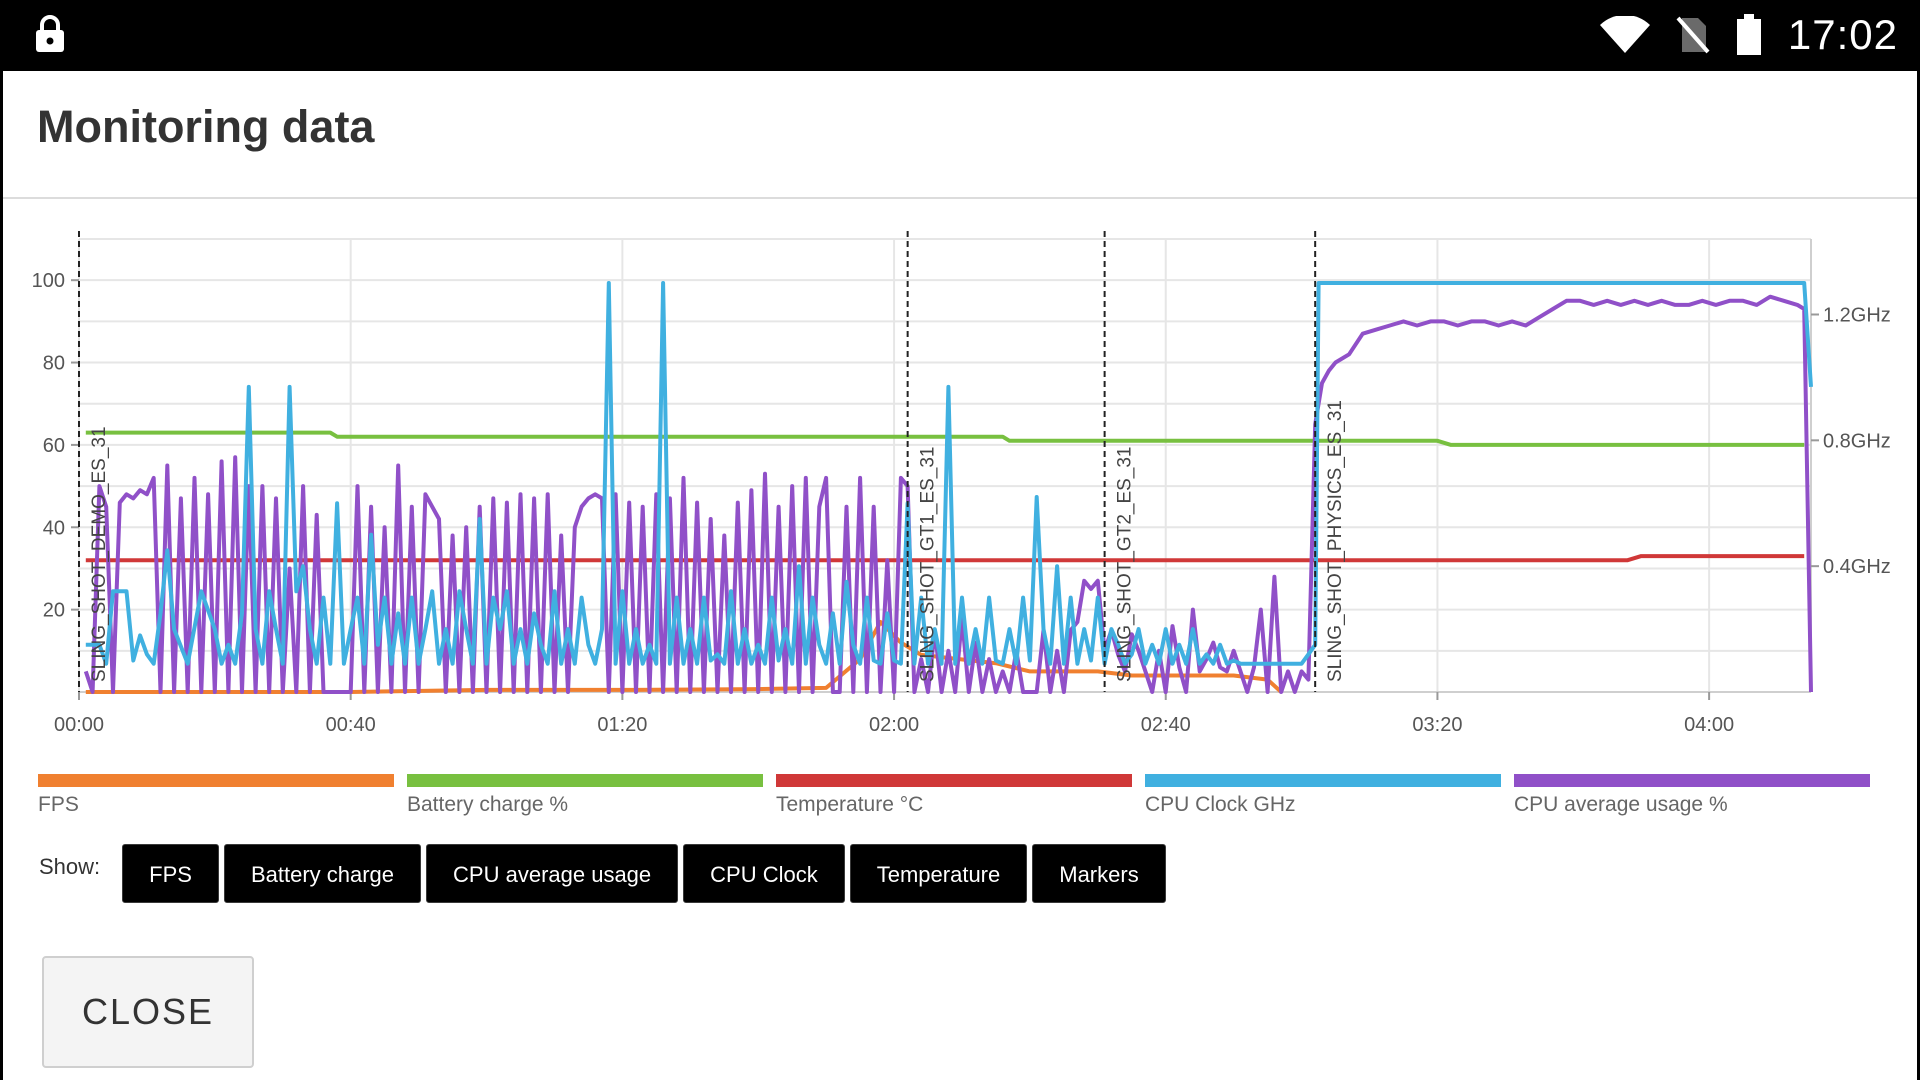 The image size is (1920, 1080). What do you see at coordinates (351, 725) in the screenshot?
I see `x-tick-label: 00:40` at bounding box center [351, 725].